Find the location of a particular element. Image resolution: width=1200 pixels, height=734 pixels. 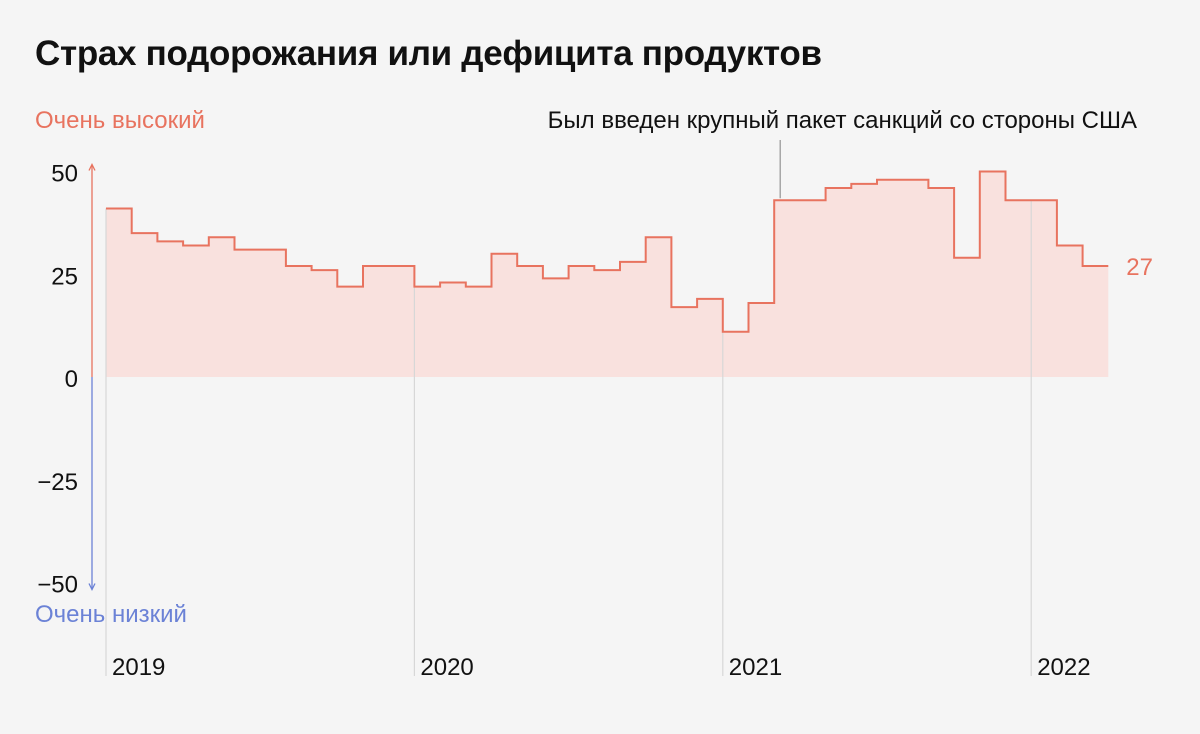

y-tick-label: −25 is located at coordinates (57, 482).